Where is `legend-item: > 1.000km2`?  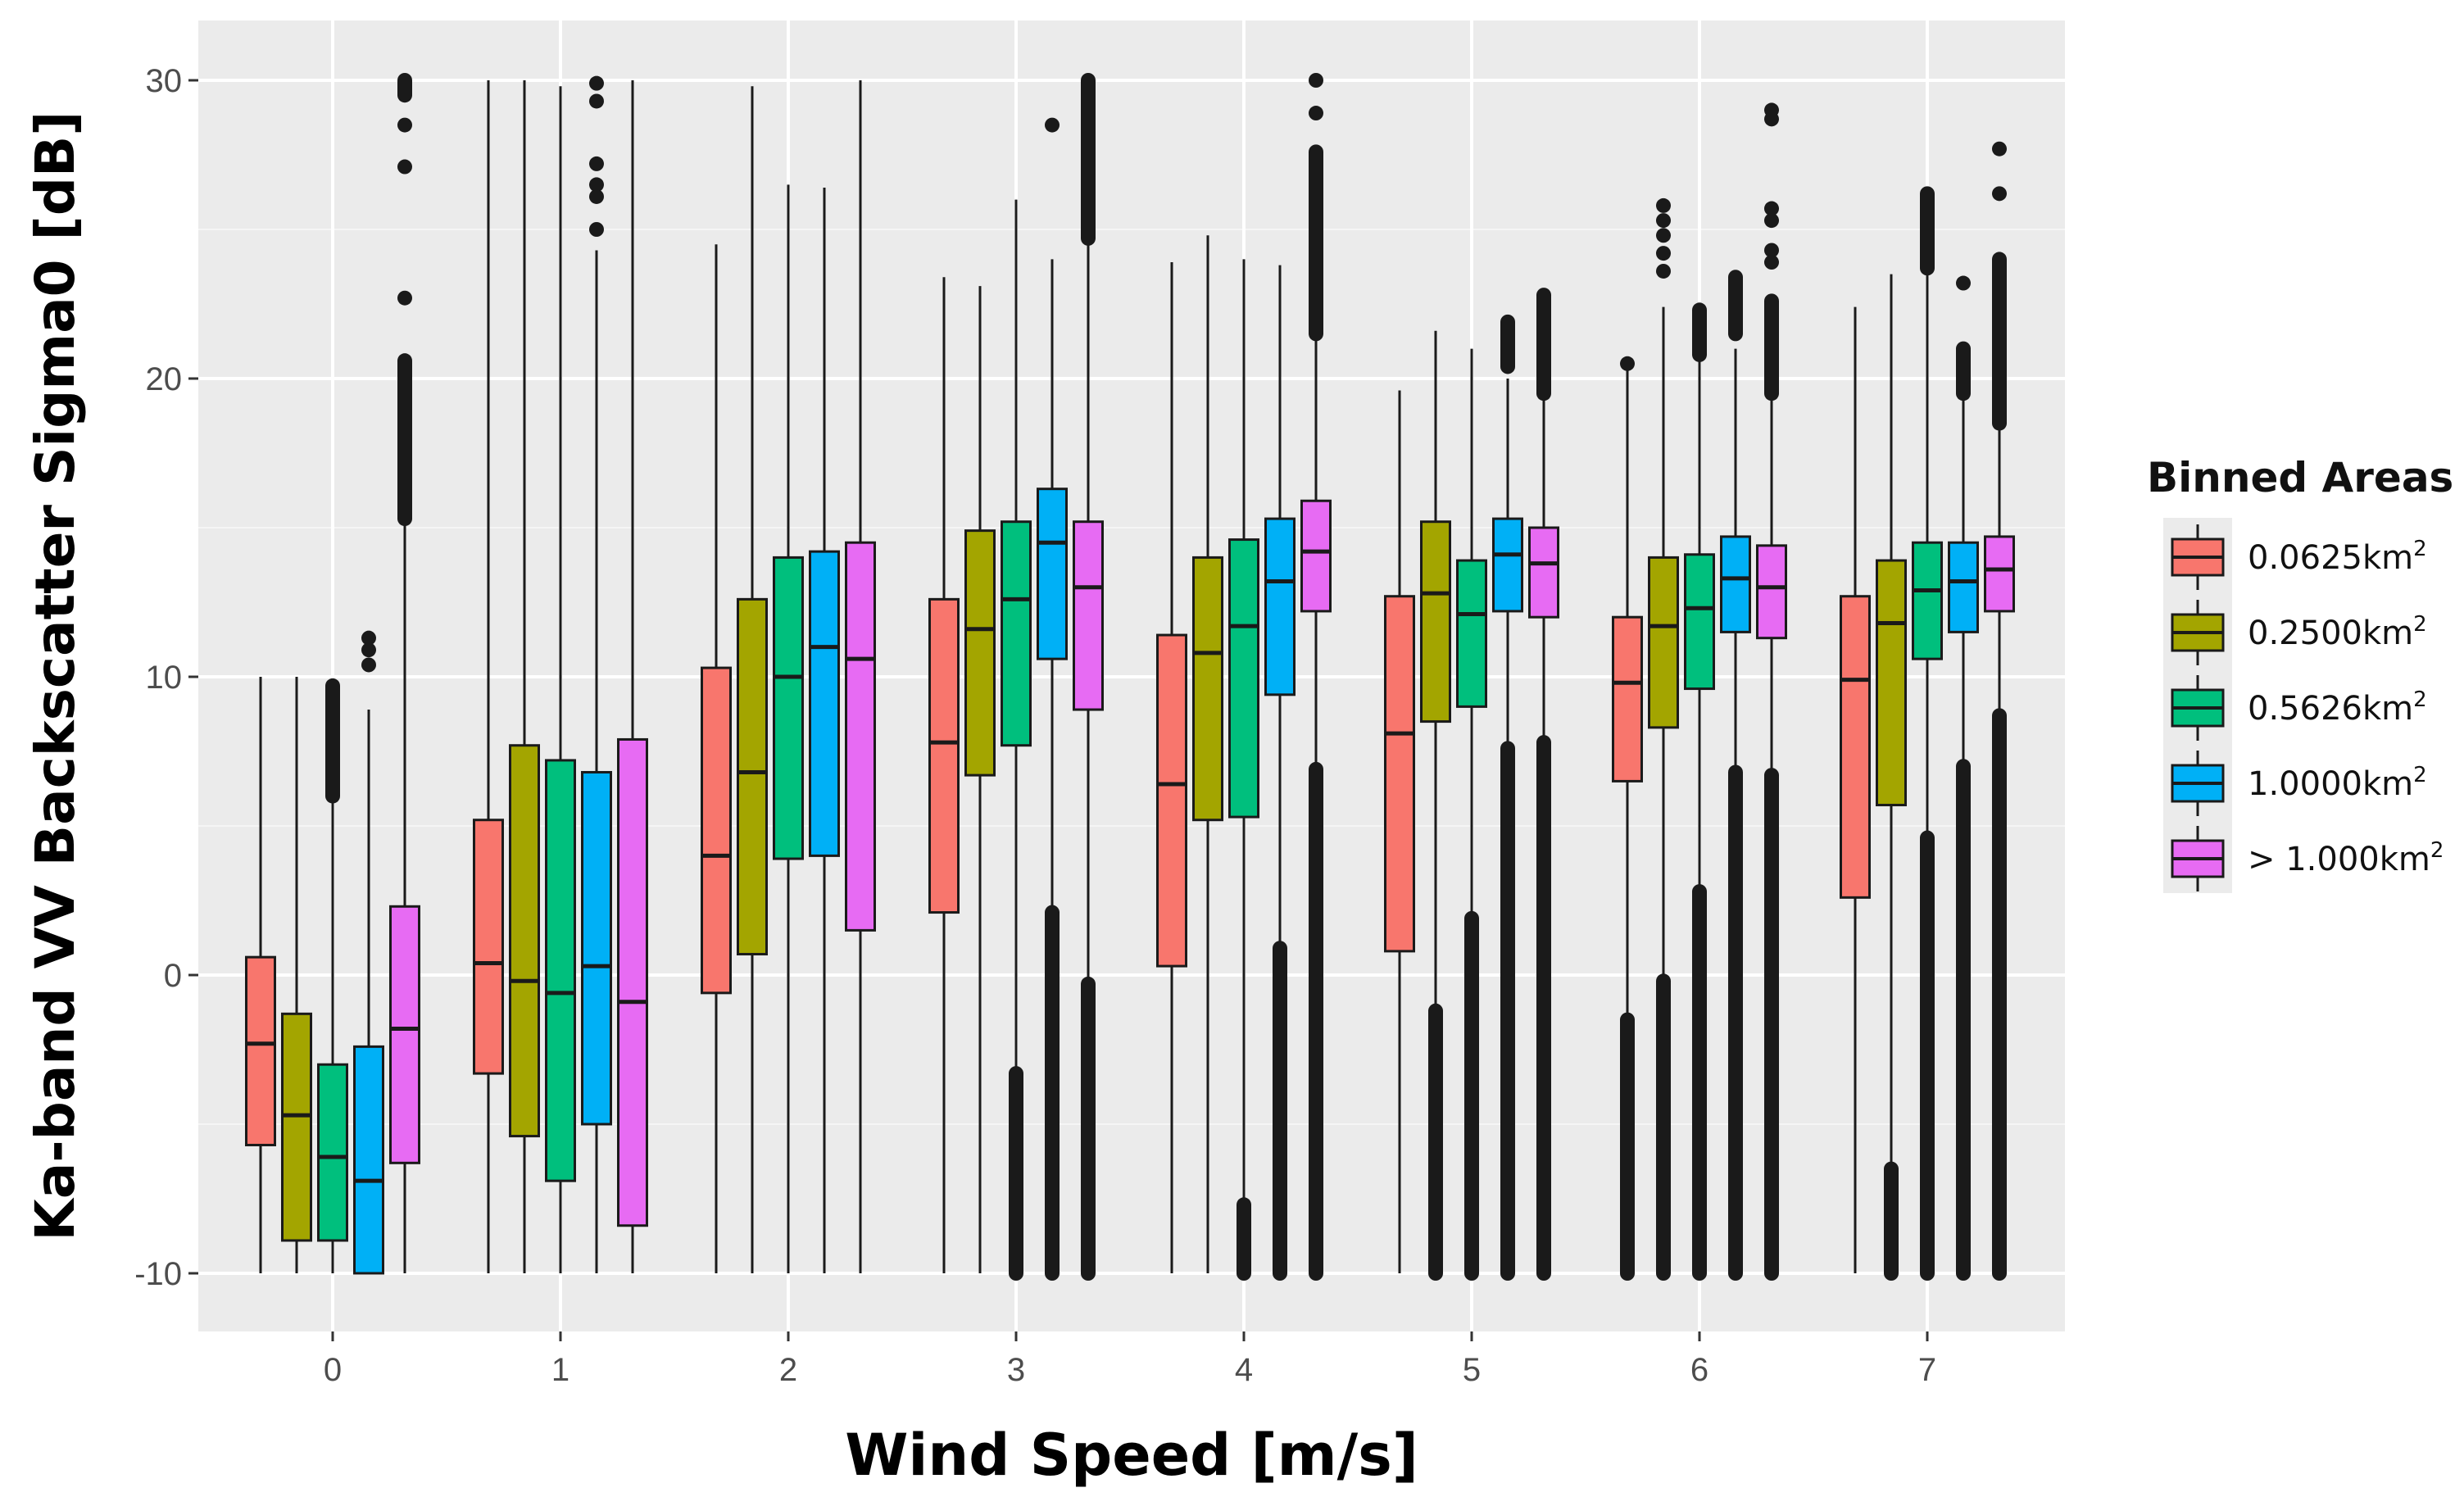 legend-item: > 1.000km2 is located at coordinates (2307, 858).